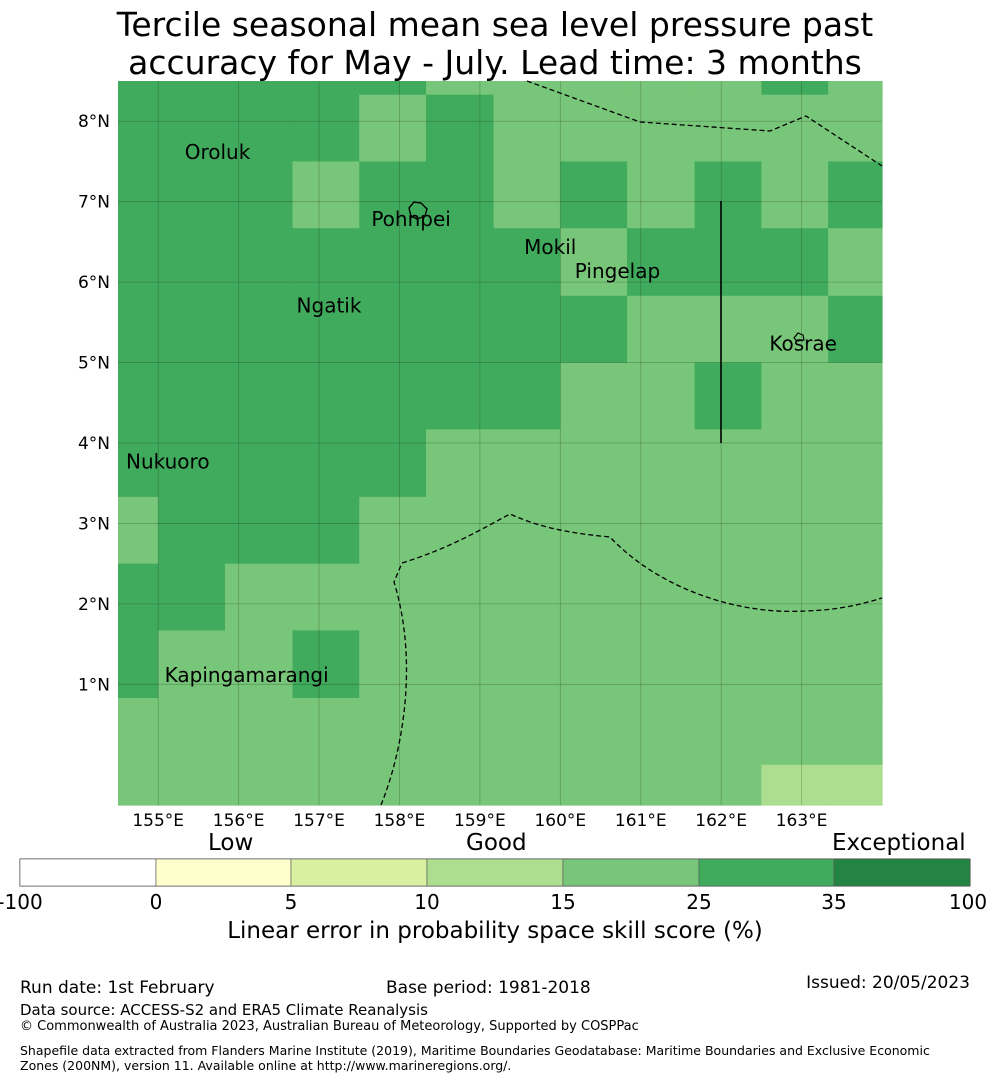 The width and height of the screenshot is (990, 1080). Describe the element at coordinates (699, 902) in the screenshot. I see `colorbar-tick: 25` at that location.